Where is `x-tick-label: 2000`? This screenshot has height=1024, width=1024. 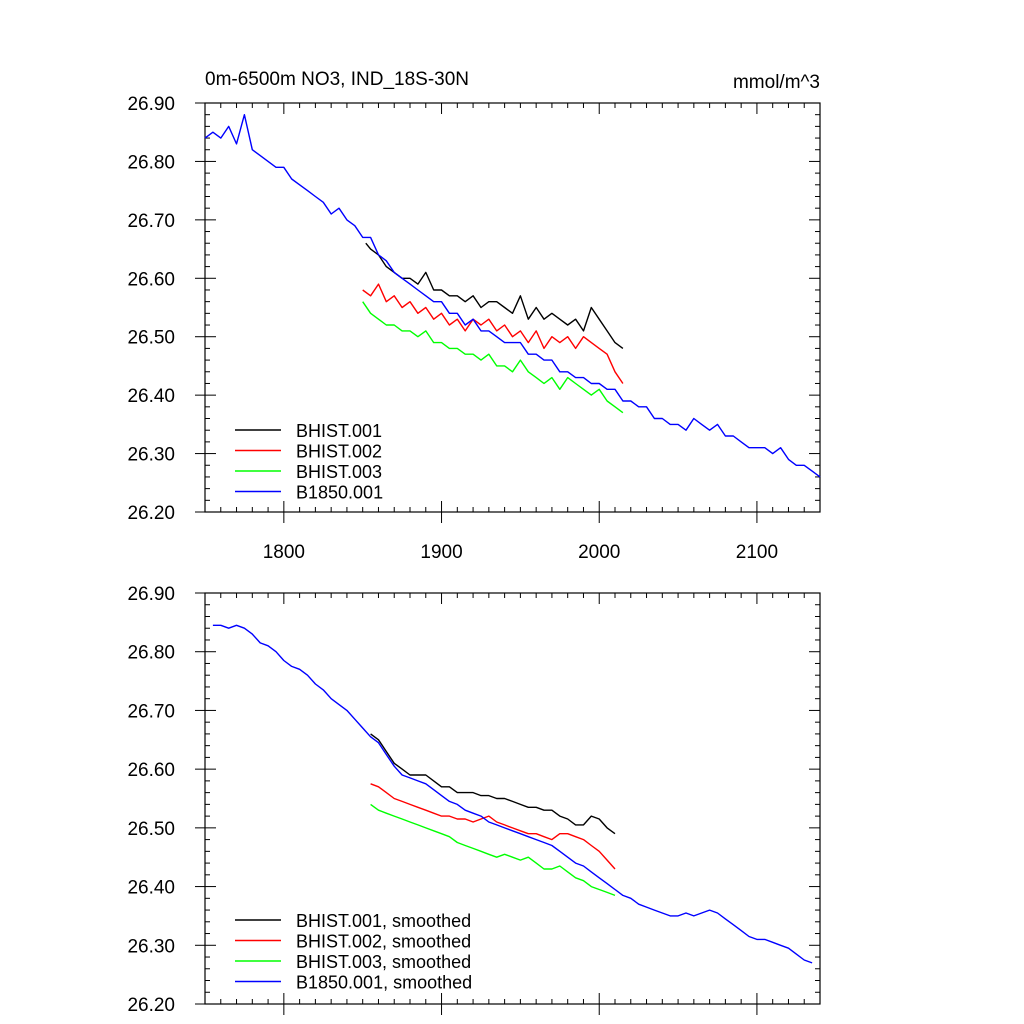 x-tick-label: 2000 is located at coordinates (599, 552).